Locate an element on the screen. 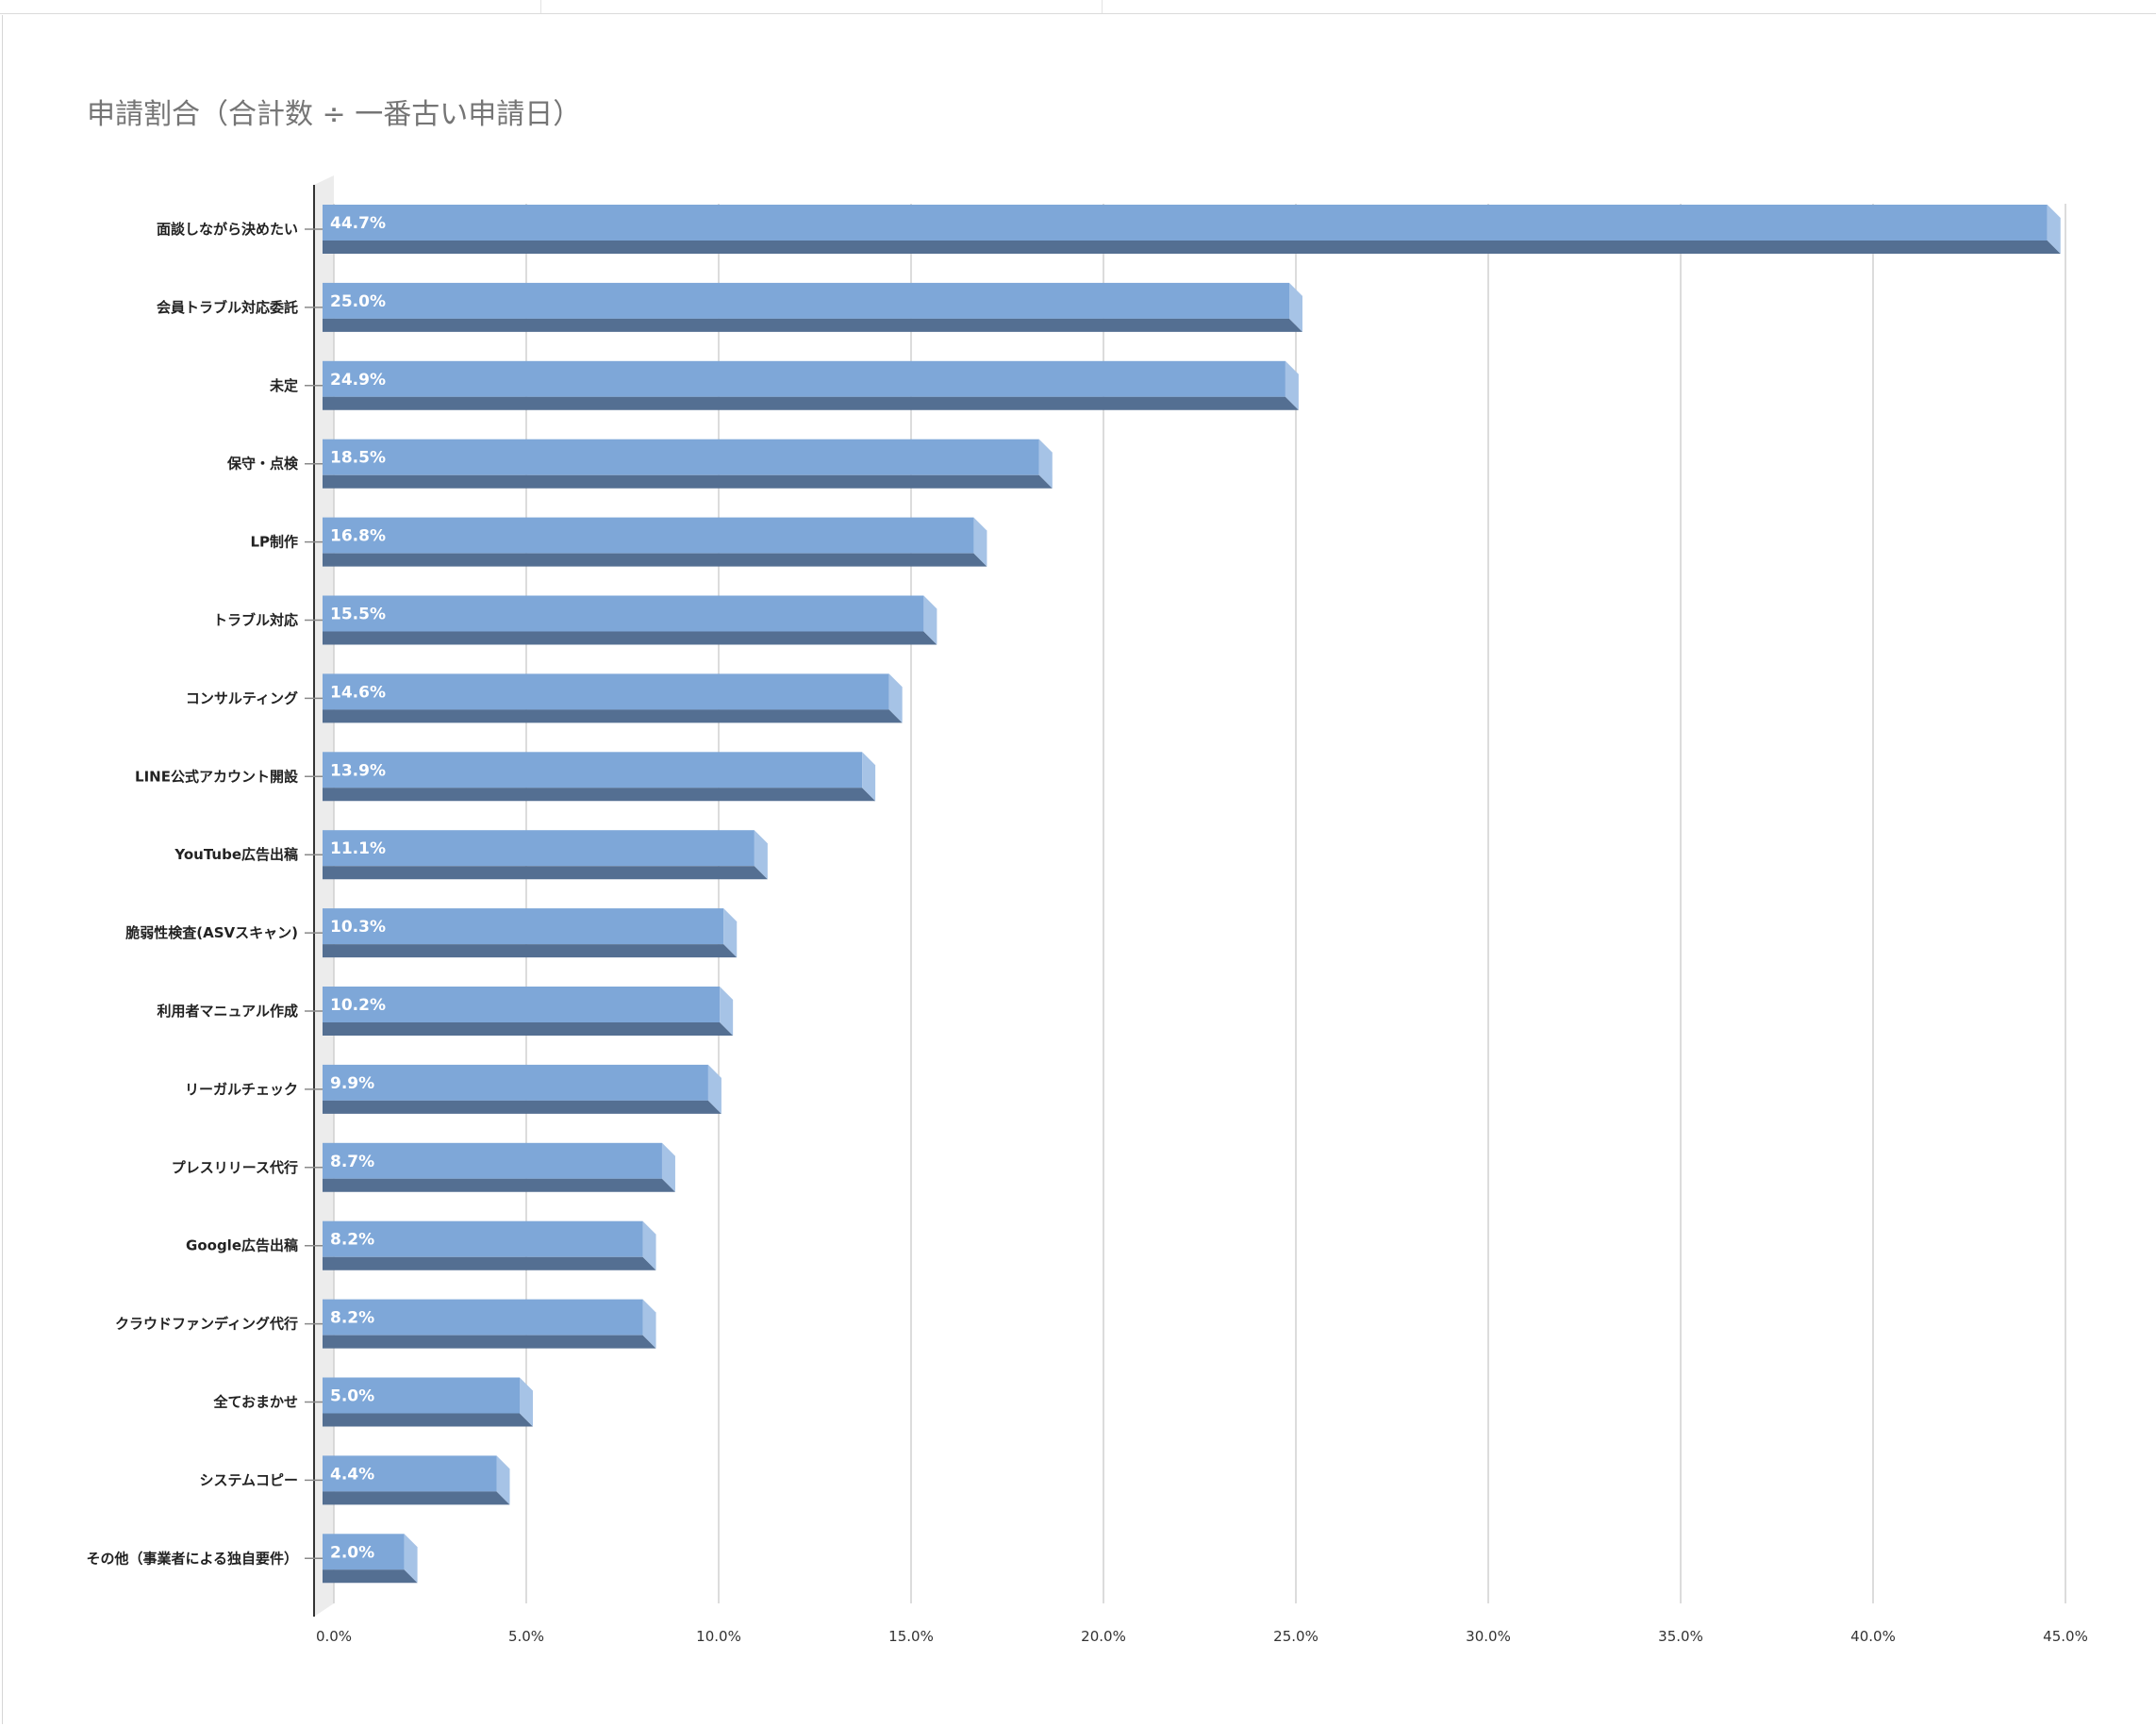 The width and height of the screenshot is (2156, 1726). data-label: 4.4% is located at coordinates (352, 1474).